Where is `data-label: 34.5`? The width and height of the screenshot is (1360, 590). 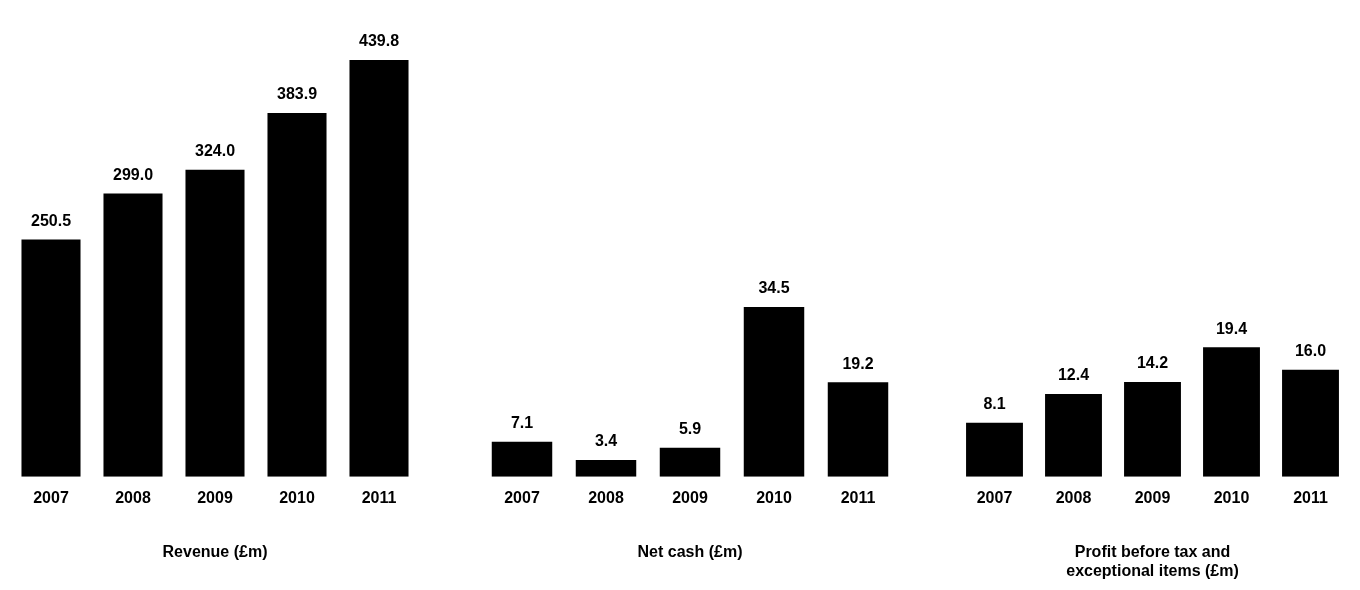
data-label: 34.5 is located at coordinates (774, 288).